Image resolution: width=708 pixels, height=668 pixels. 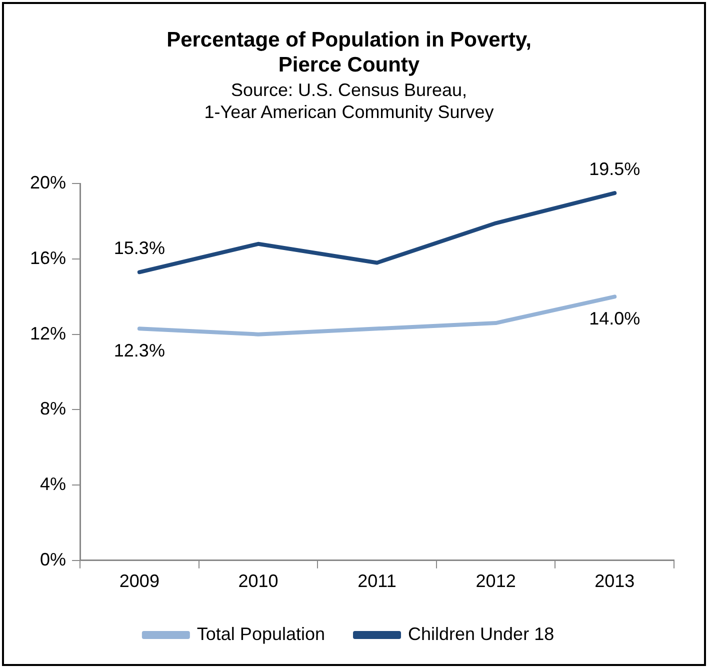 What do you see at coordinates (53, 484) in the screenshot?
I see `y-tick-label: 4%` at bounding box center [53, 484].